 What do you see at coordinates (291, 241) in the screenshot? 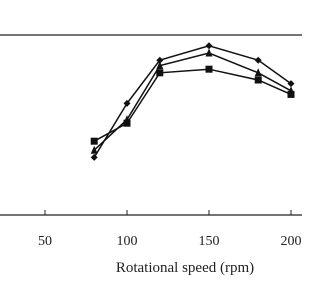
I see `x-tick-label: 200` at bounding box center [291, 241].